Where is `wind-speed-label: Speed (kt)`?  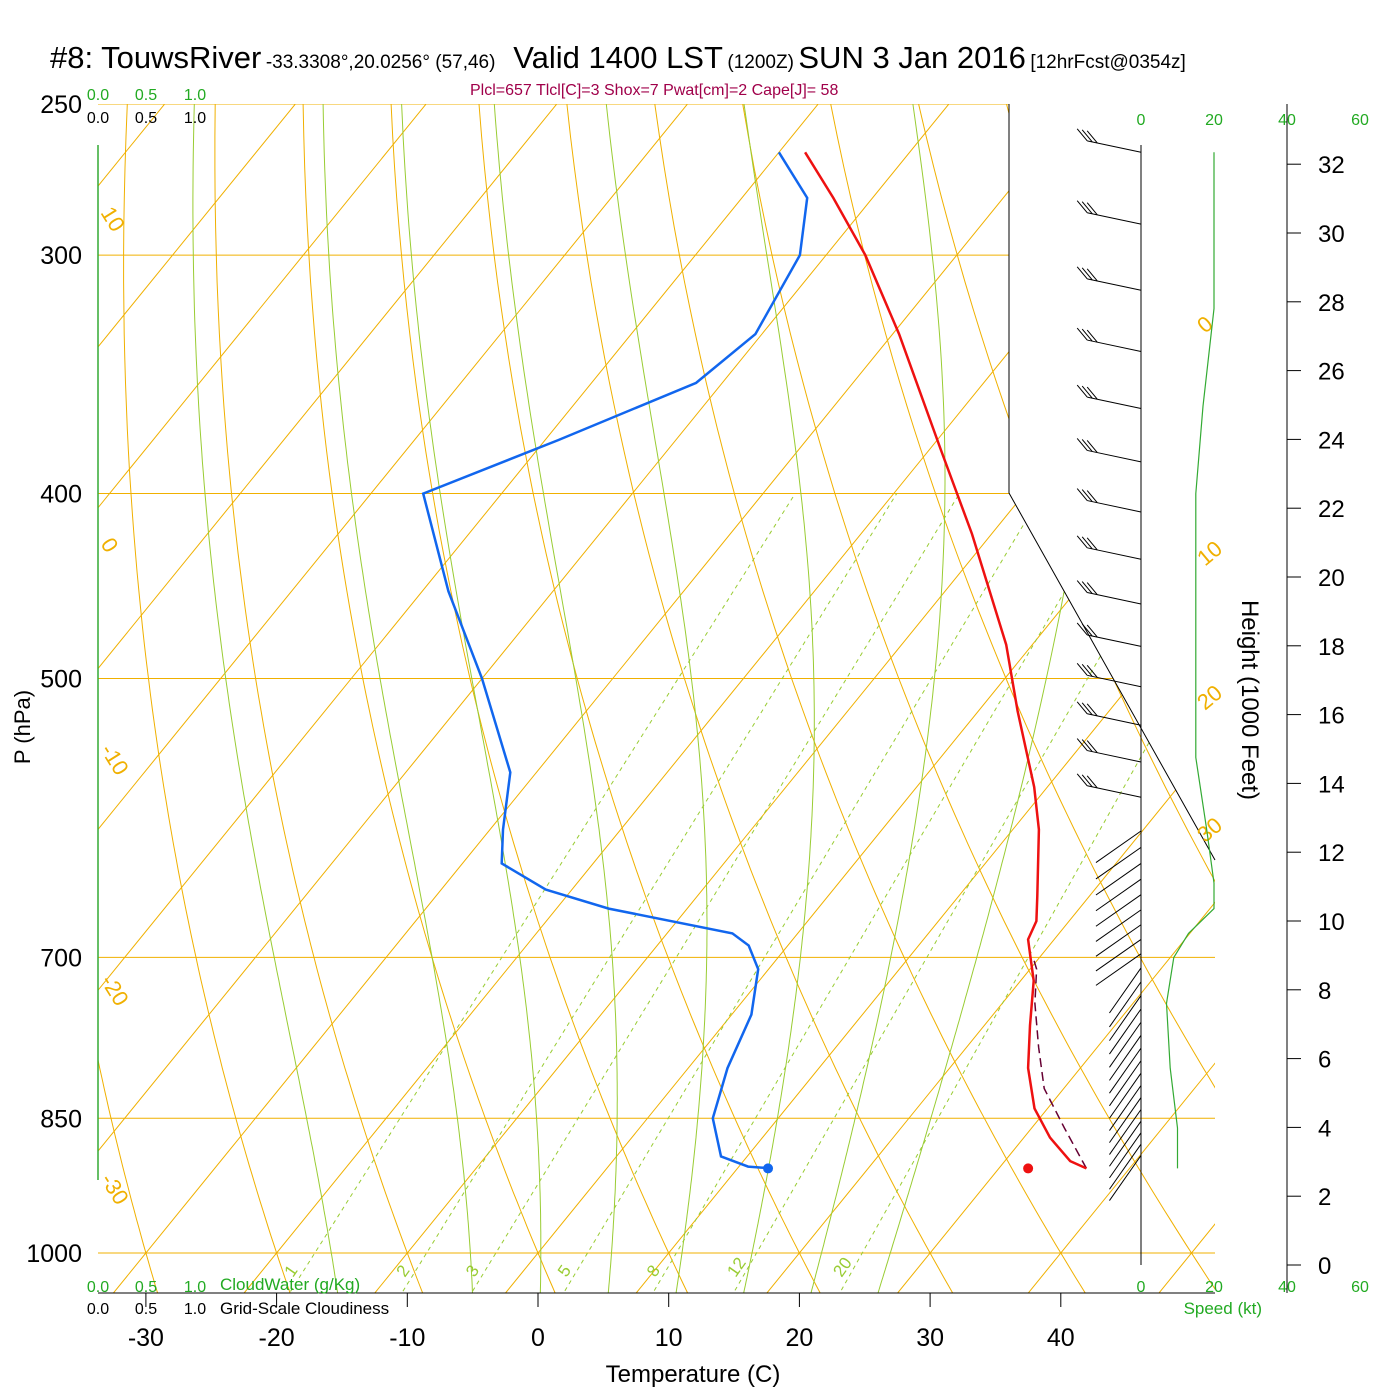 wind-speed-label: Speed (kt) is located at coordinates (1223, 1308).